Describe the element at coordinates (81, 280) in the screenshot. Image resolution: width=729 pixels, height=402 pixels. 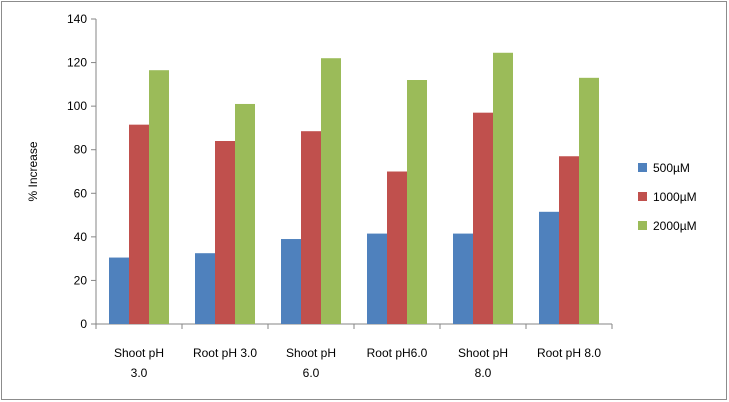
I see `y-tick-label: 20` at that location.